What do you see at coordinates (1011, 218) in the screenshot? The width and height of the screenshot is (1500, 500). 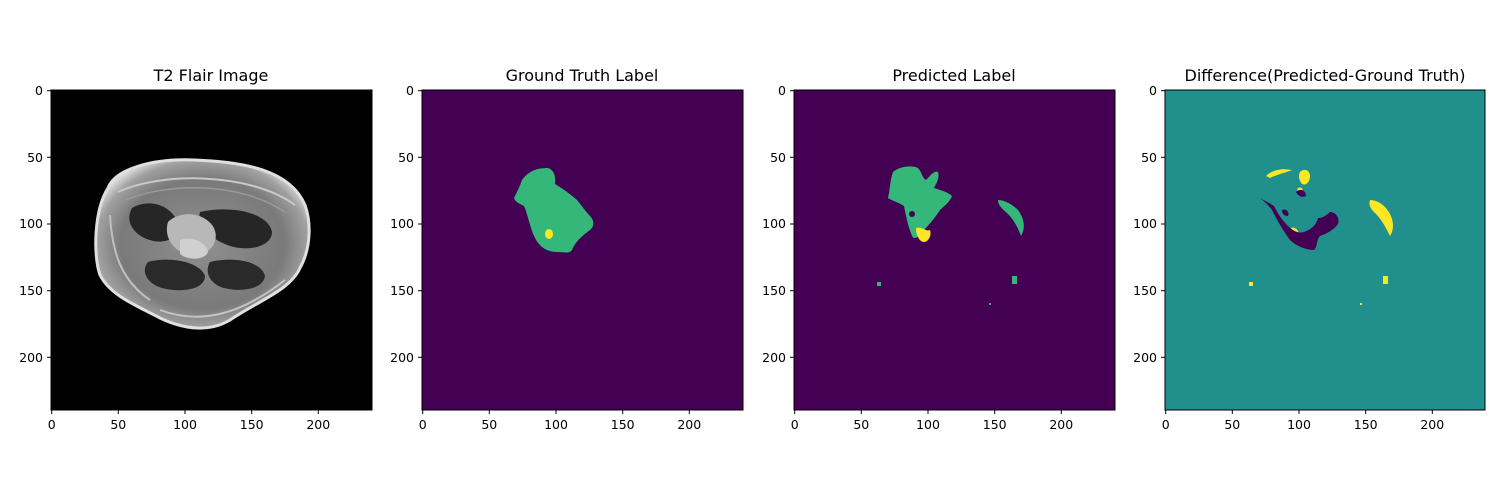 I see `false-positive-arc` at bounding box center [1011, 218].